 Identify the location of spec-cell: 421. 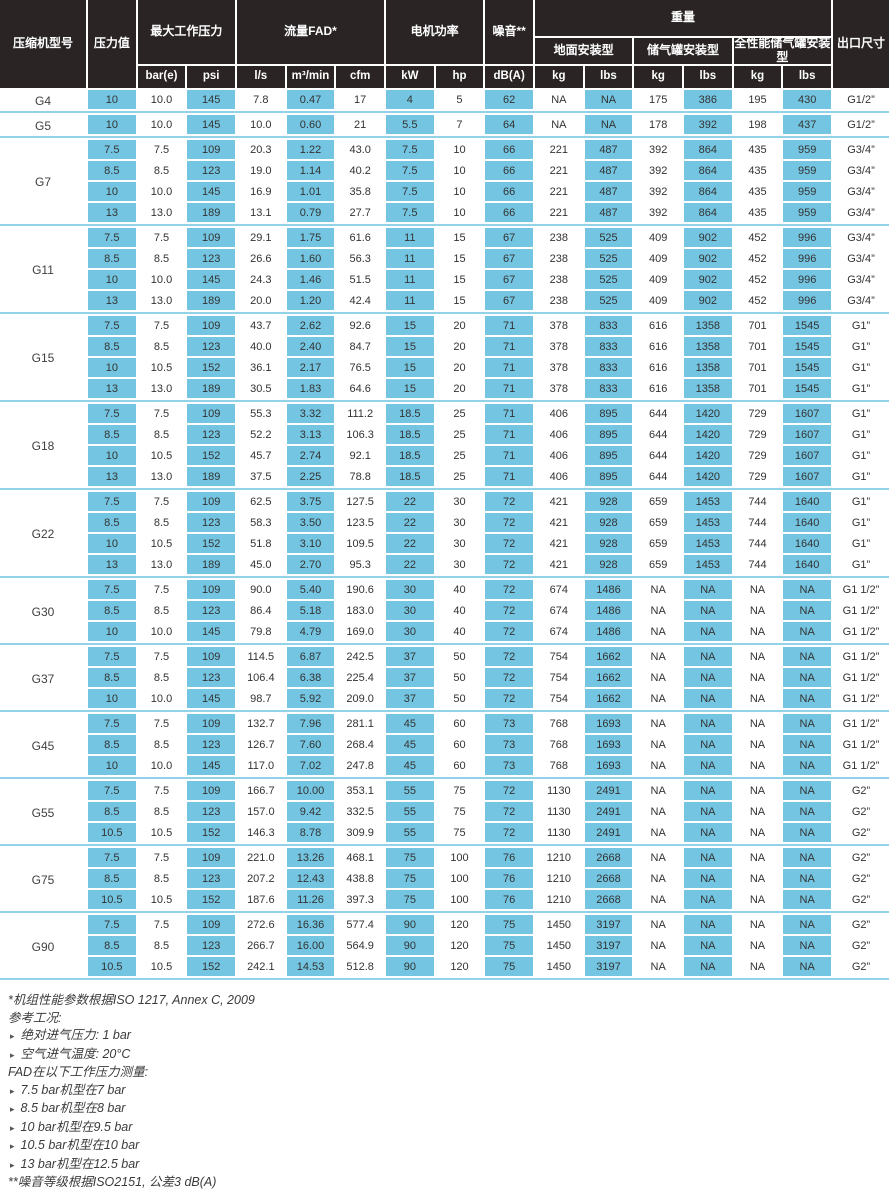
(559, 522).